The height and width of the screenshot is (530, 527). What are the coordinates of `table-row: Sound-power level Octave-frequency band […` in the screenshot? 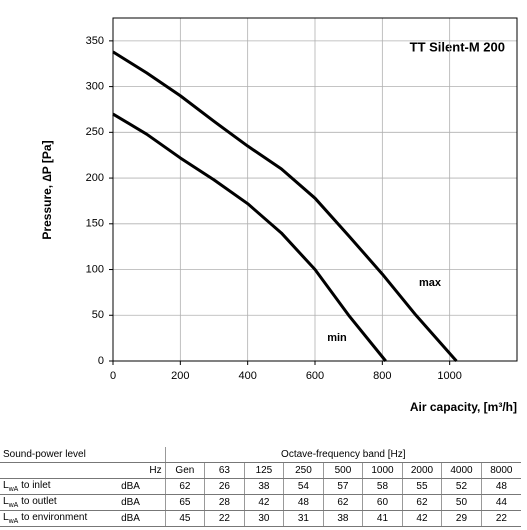 It's located at (260, 455).